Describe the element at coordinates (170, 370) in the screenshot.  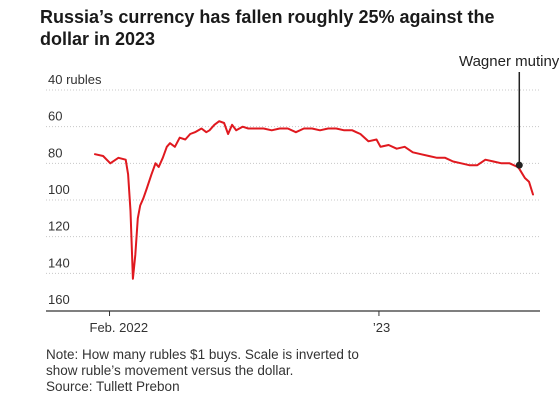
I see `note-line-2: show ruble’s movement versus the dollar.` at that location.